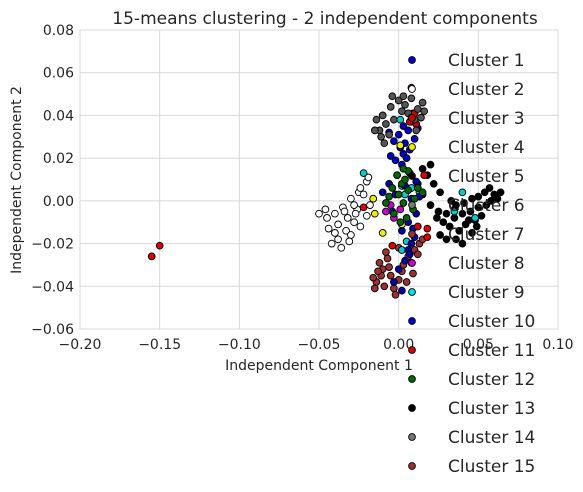  Describe the element at coordinates (486, 148) in the screenshot. I see `legend-label: Cluster 4` at that location.